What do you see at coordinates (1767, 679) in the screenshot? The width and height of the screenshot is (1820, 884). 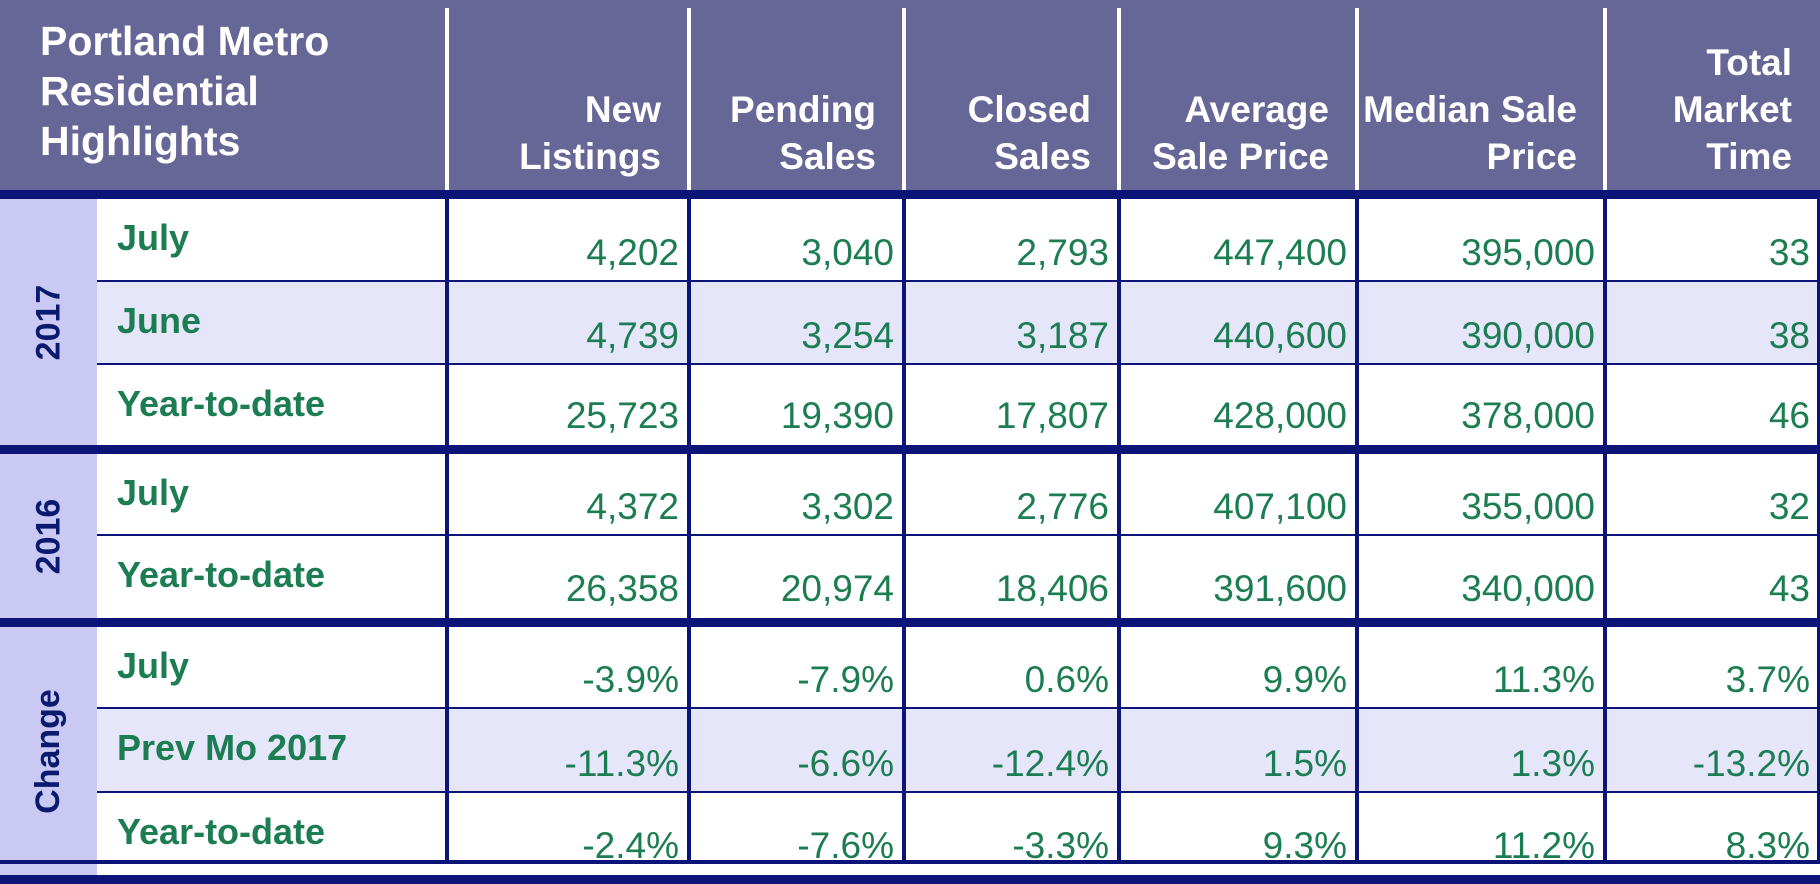 I see `data-cell: 3.7%` at bounding box center [1767, 679].